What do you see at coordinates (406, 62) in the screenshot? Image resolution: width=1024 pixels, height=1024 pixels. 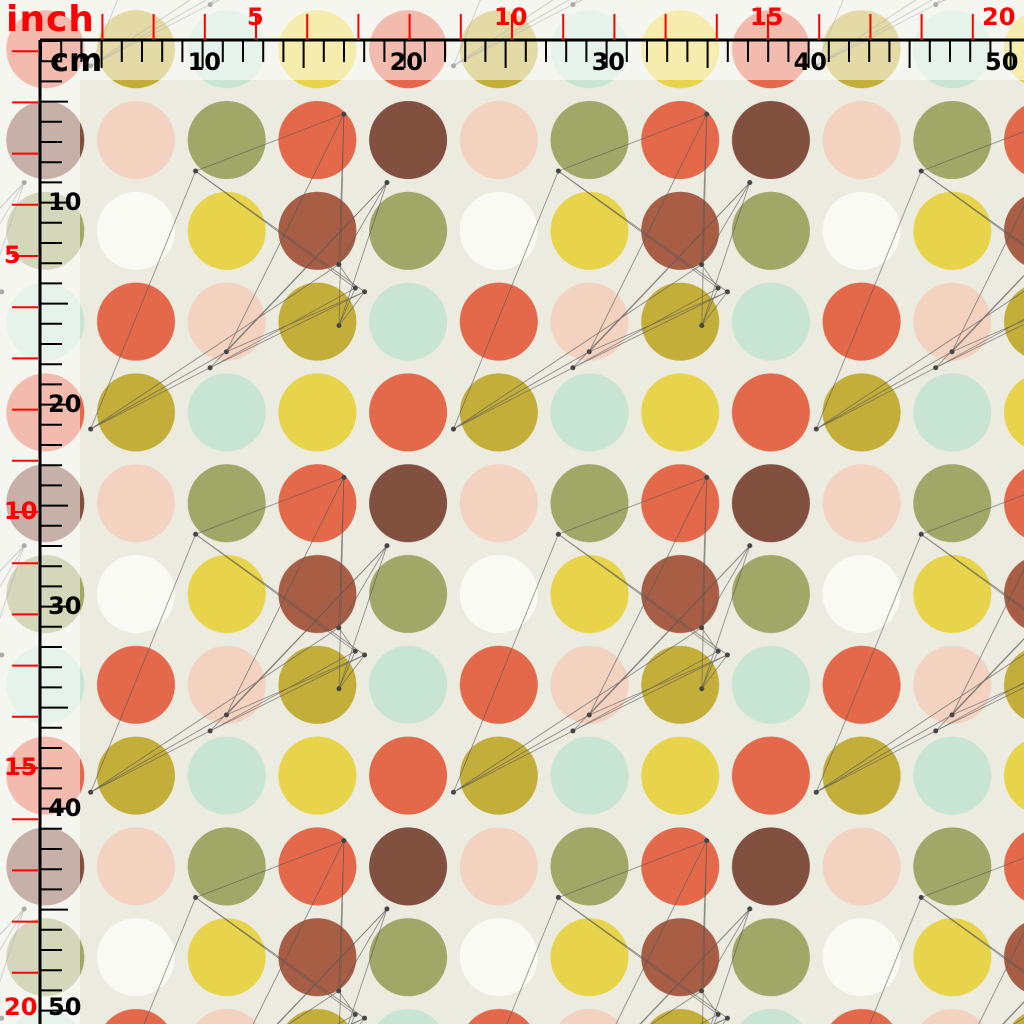 I see `top-cm-label: 20` at bounding box center [406, 62].